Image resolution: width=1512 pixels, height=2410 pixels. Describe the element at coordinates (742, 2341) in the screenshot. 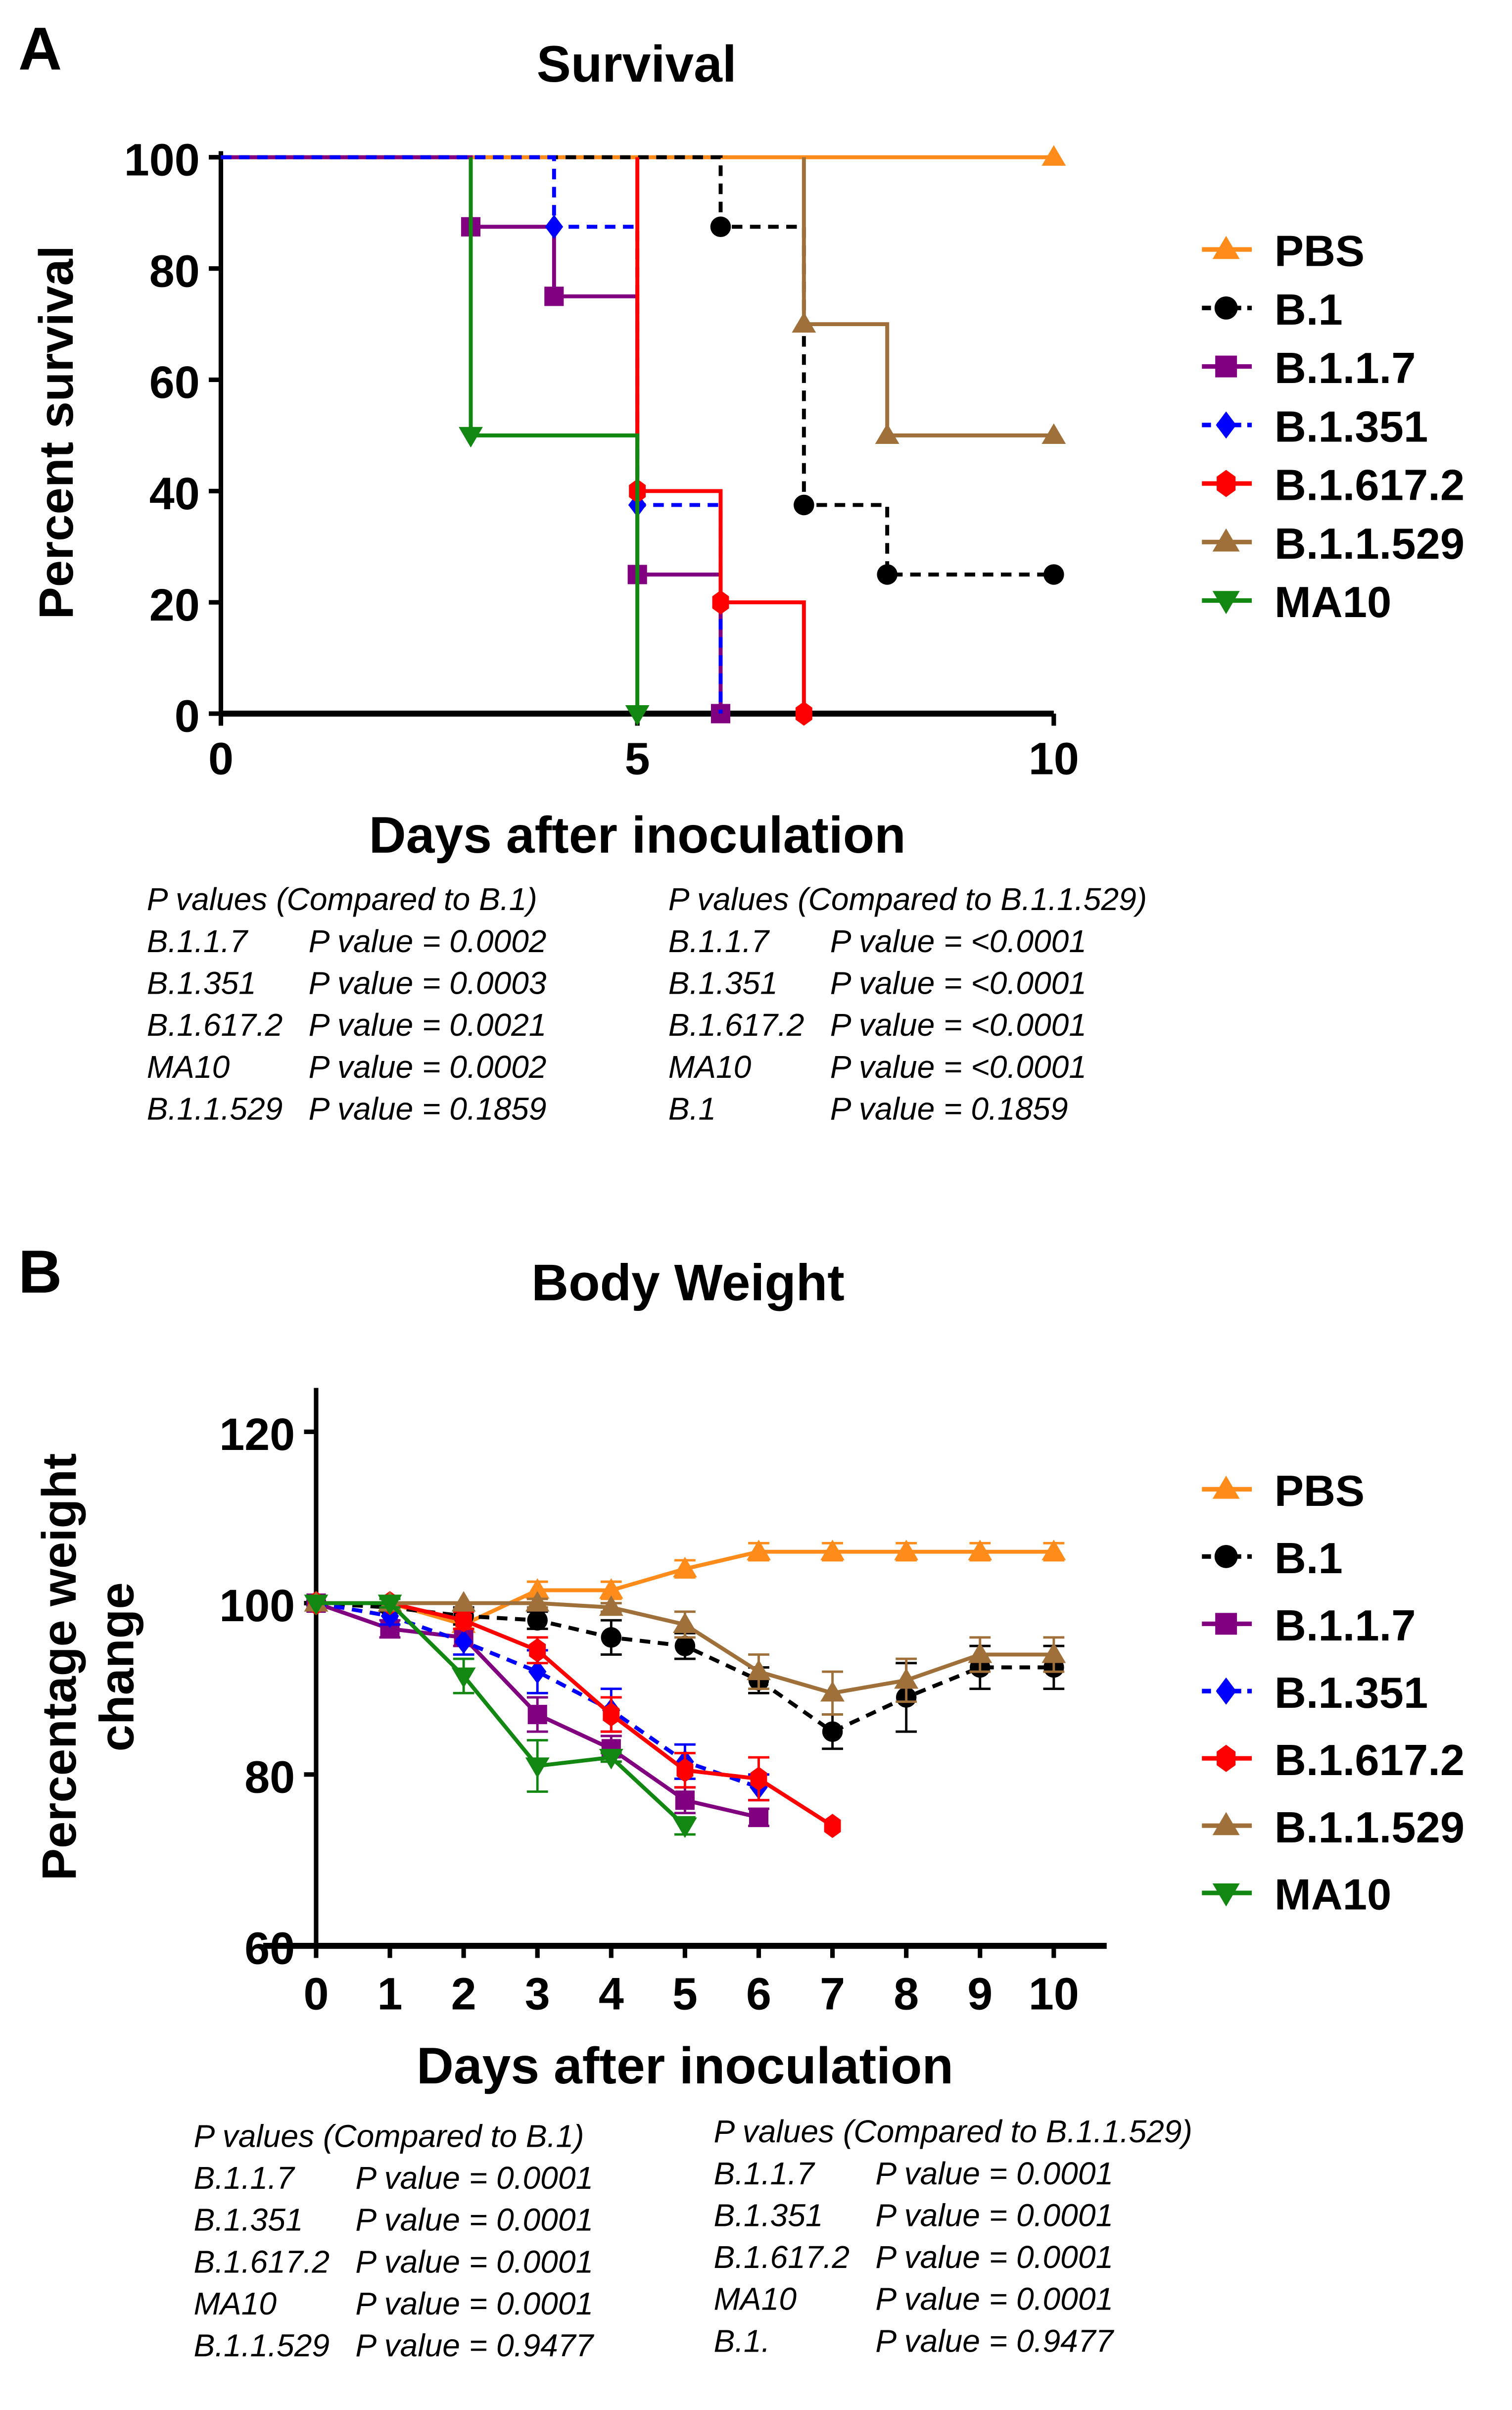

I see `pvalue-strain: B.1.` at that location.